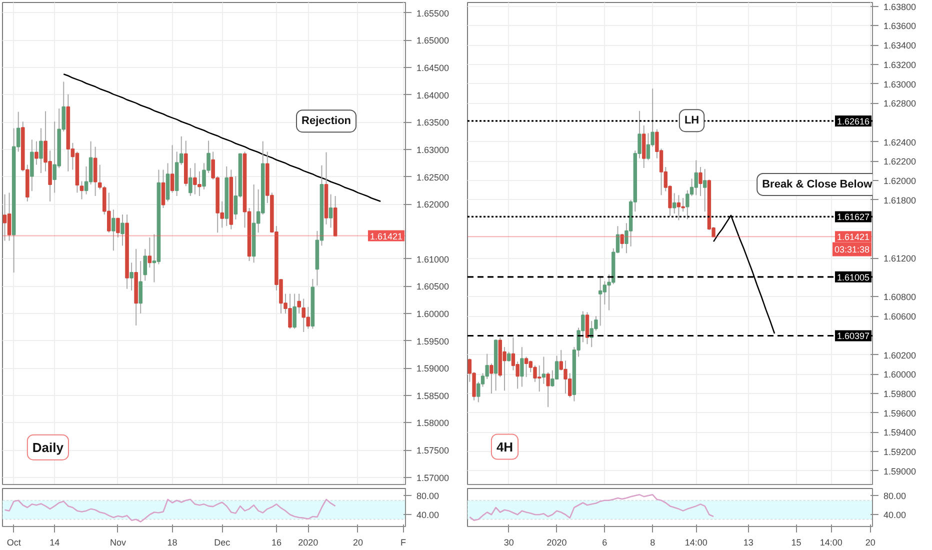 The height and width of the screenshot is (550, 932). I want to click on x-tick-label: 16, so click(276, 543).